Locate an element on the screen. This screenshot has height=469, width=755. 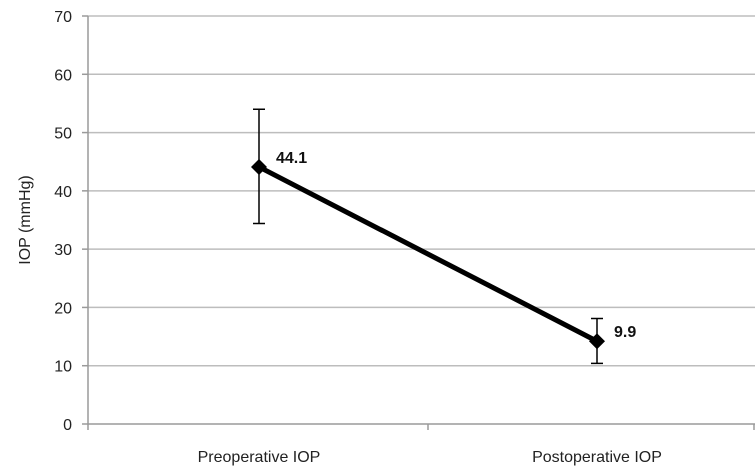
y-tick-label: 60 is located at coordinates (63, 75).